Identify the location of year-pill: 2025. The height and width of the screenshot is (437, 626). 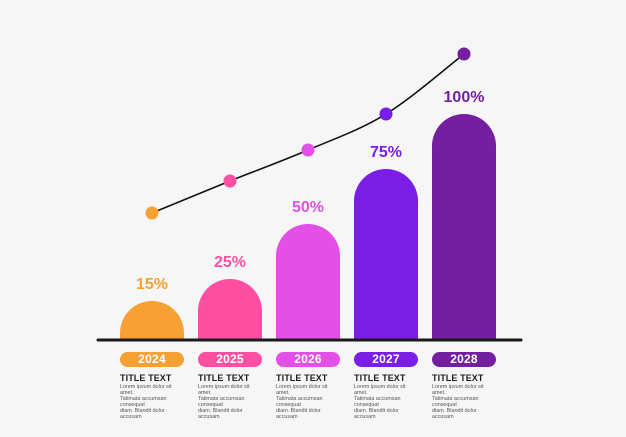
(230, 359).